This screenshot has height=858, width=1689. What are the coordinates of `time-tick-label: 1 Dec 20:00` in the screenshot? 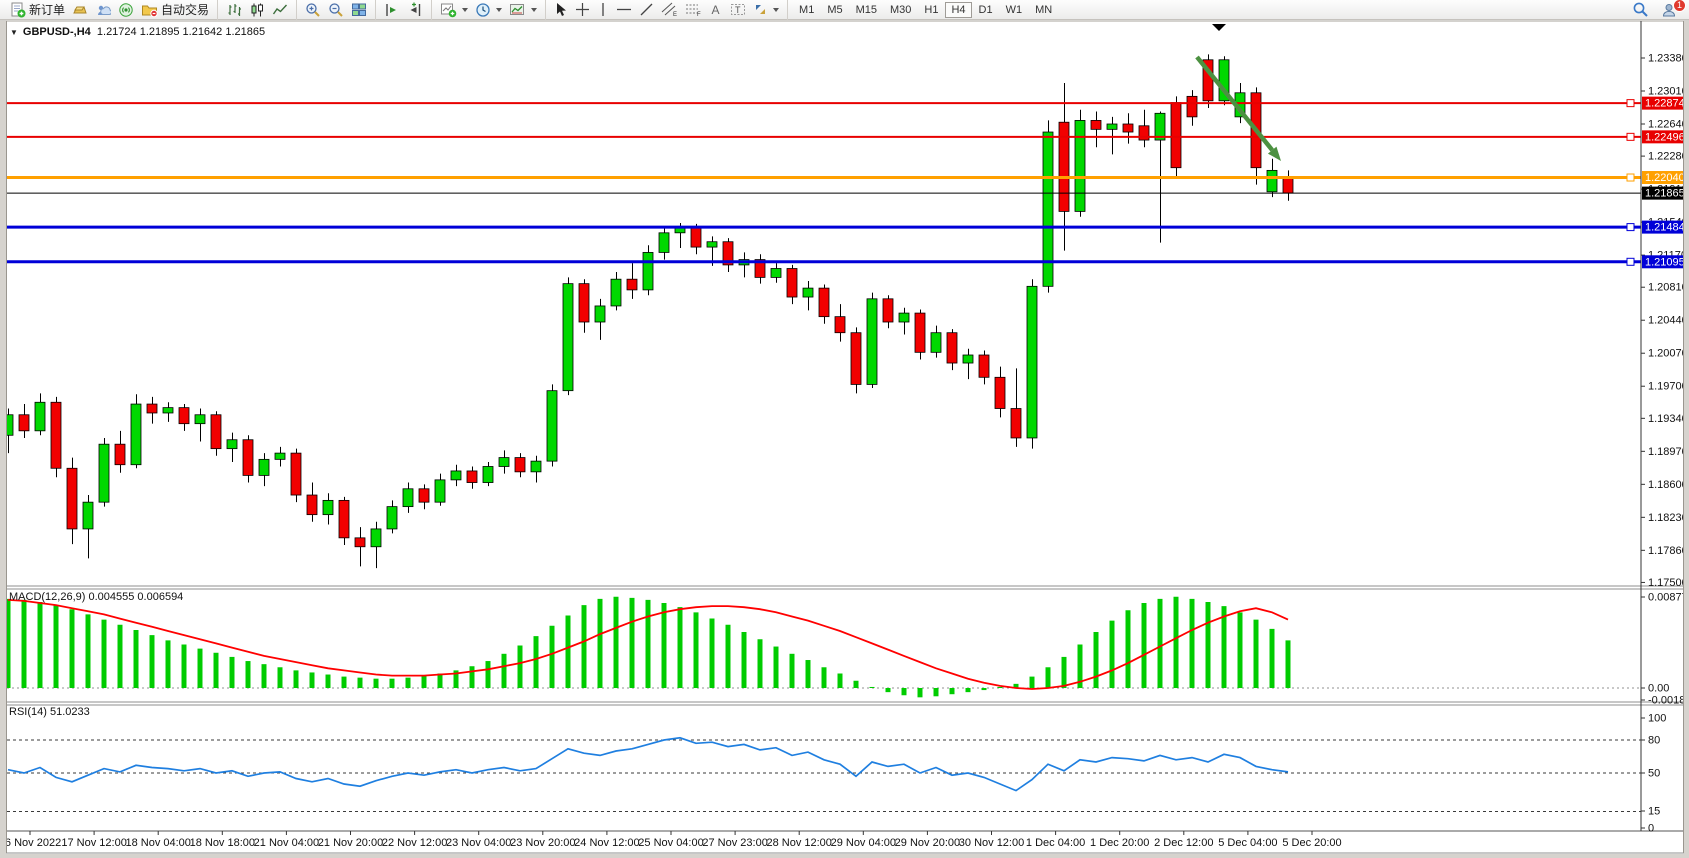 It's located at (1119, 843).